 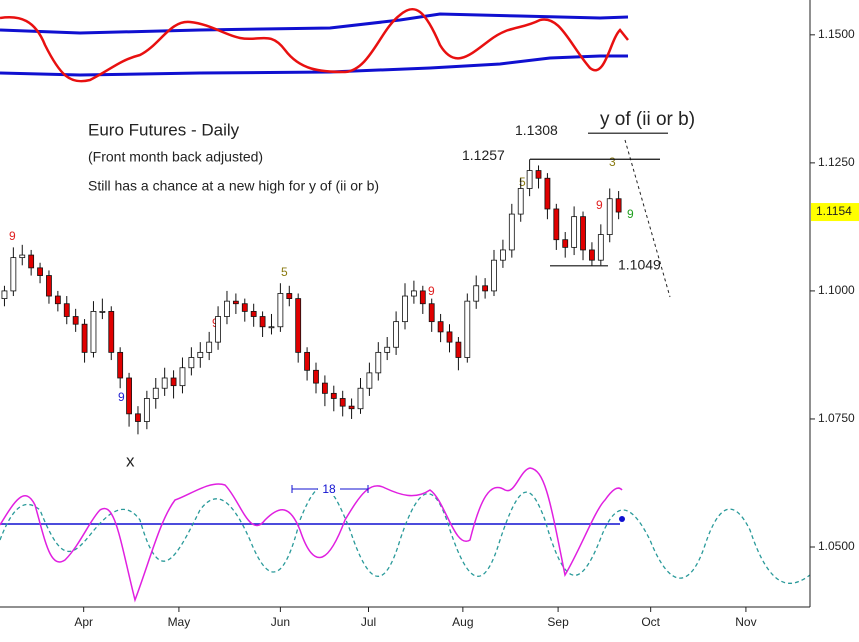 What do you see at coordinates (836, 418) in the screenshot?
I see `y-tick-label: 1.0750` at bounding box center [836, 418].